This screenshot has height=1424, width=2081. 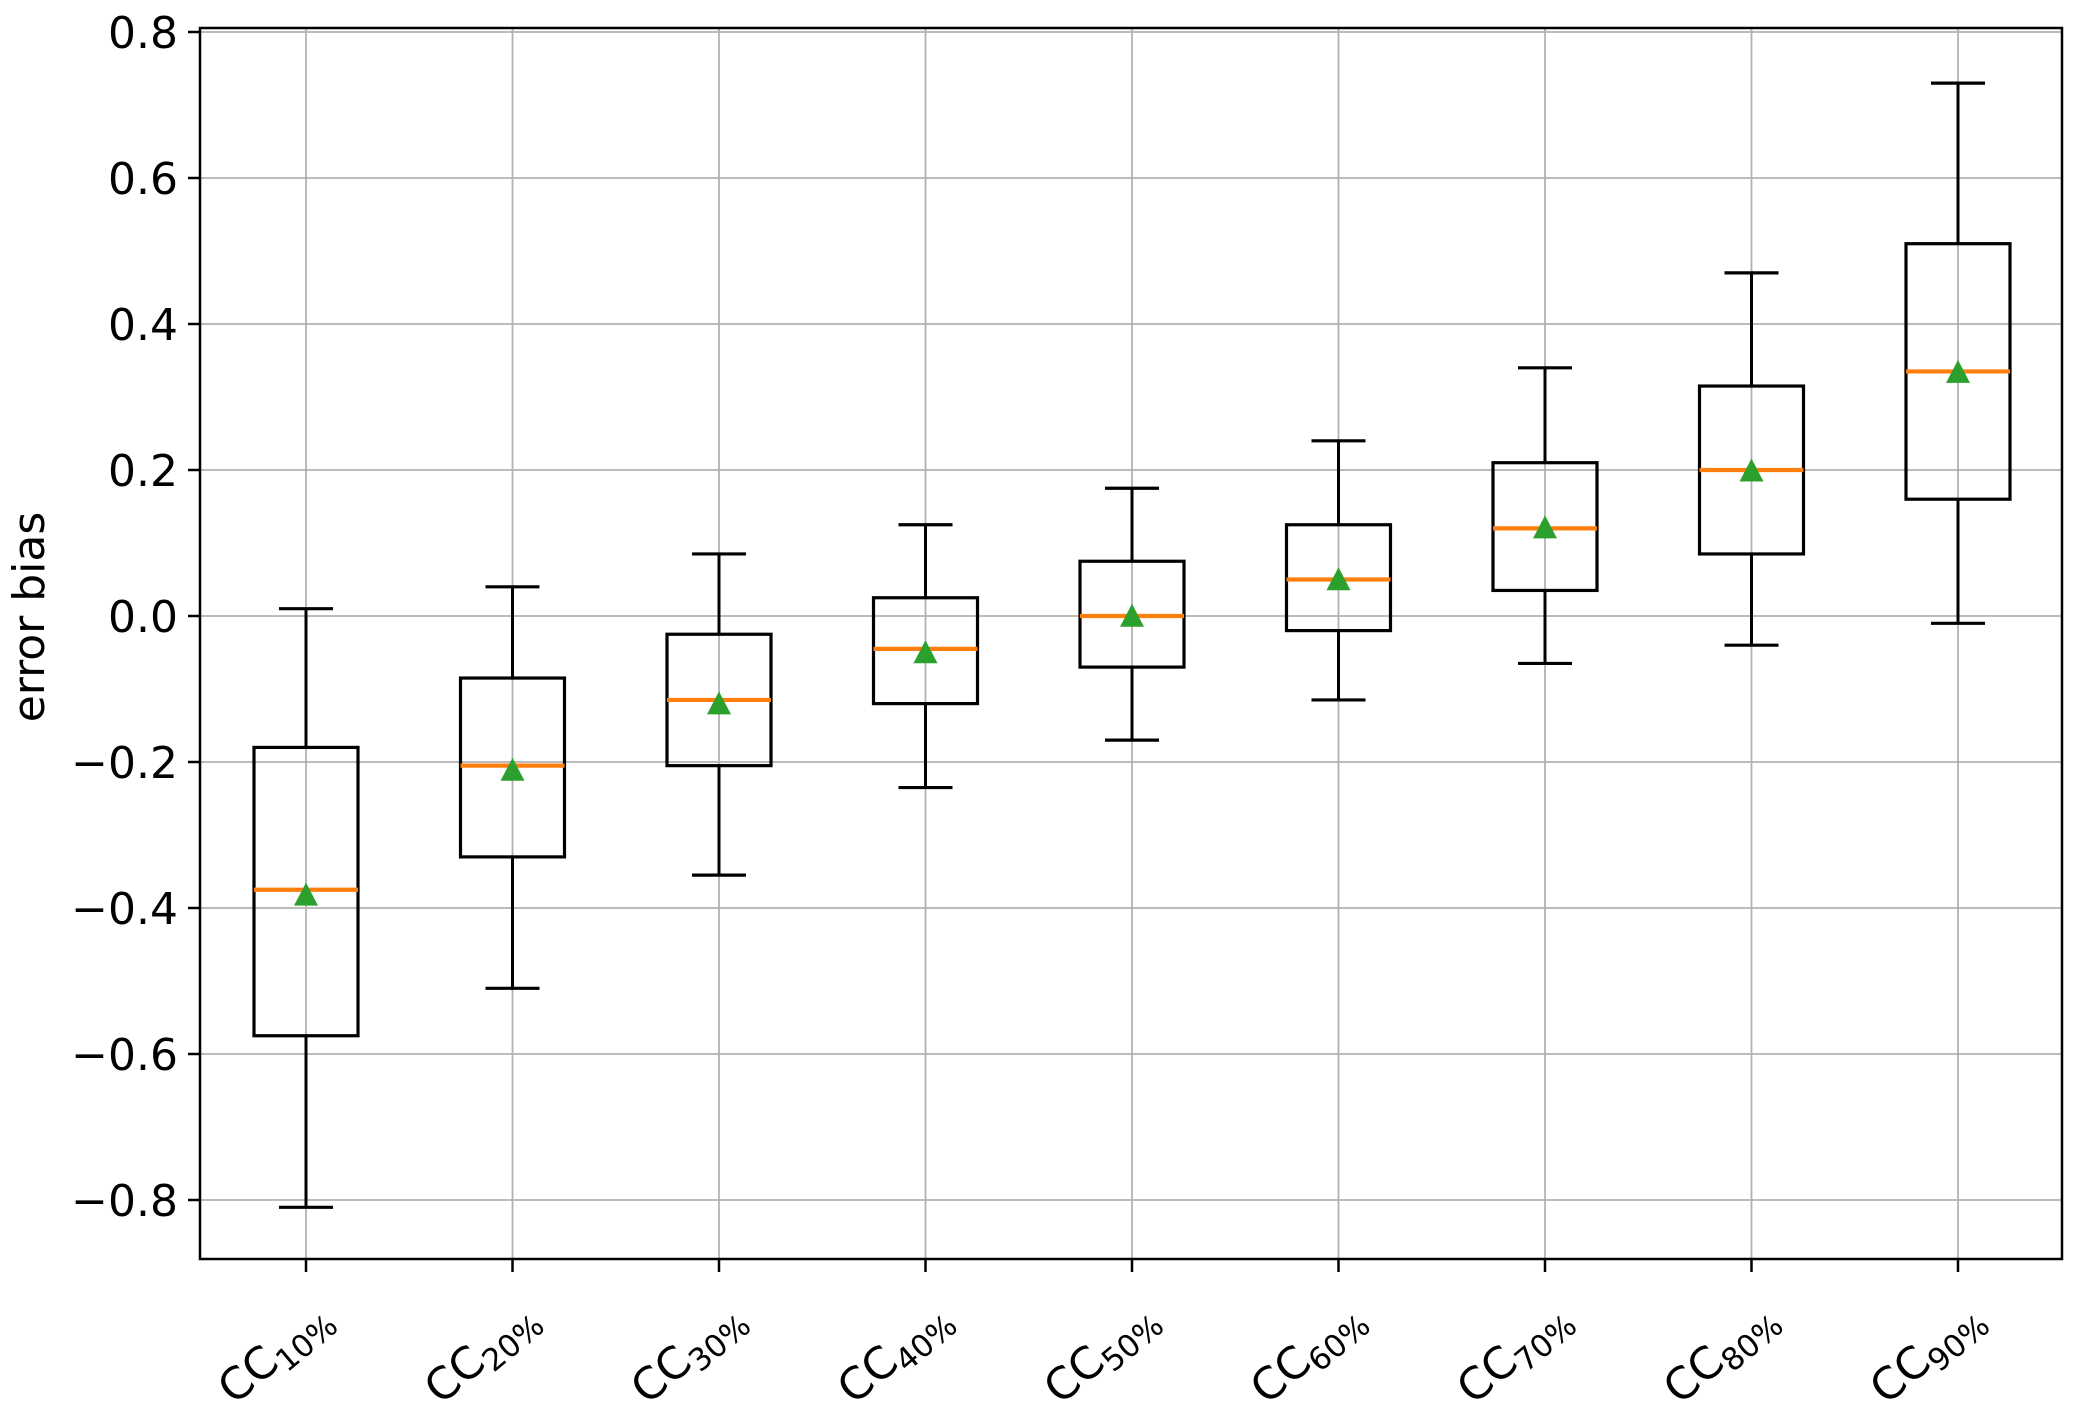 I want to click on box-group-CC90%, so click(x=1958, y=353).